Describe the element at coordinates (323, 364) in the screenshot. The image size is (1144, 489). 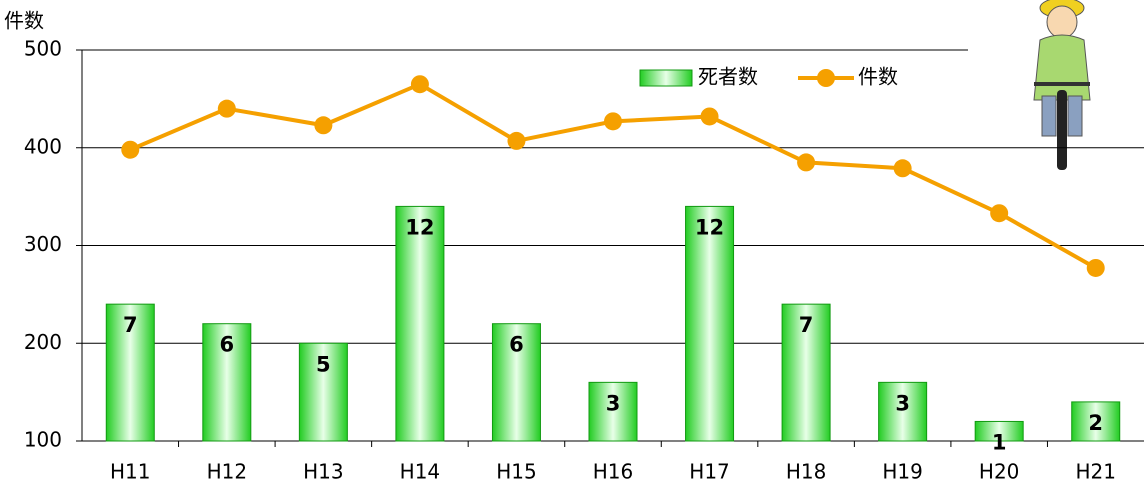
I see `bar-label: 5` at that location.